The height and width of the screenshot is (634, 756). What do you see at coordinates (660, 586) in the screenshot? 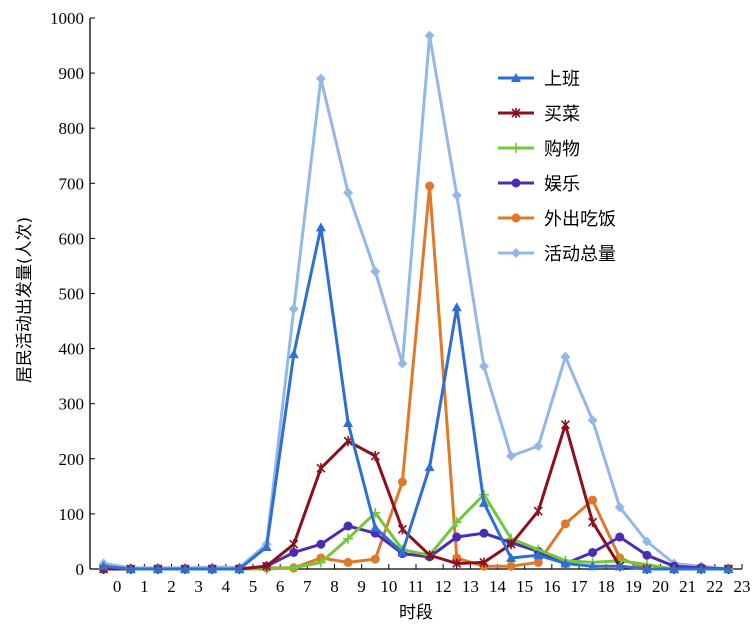
I see `x-tick-label: 20` at bounding box center [660, 586].